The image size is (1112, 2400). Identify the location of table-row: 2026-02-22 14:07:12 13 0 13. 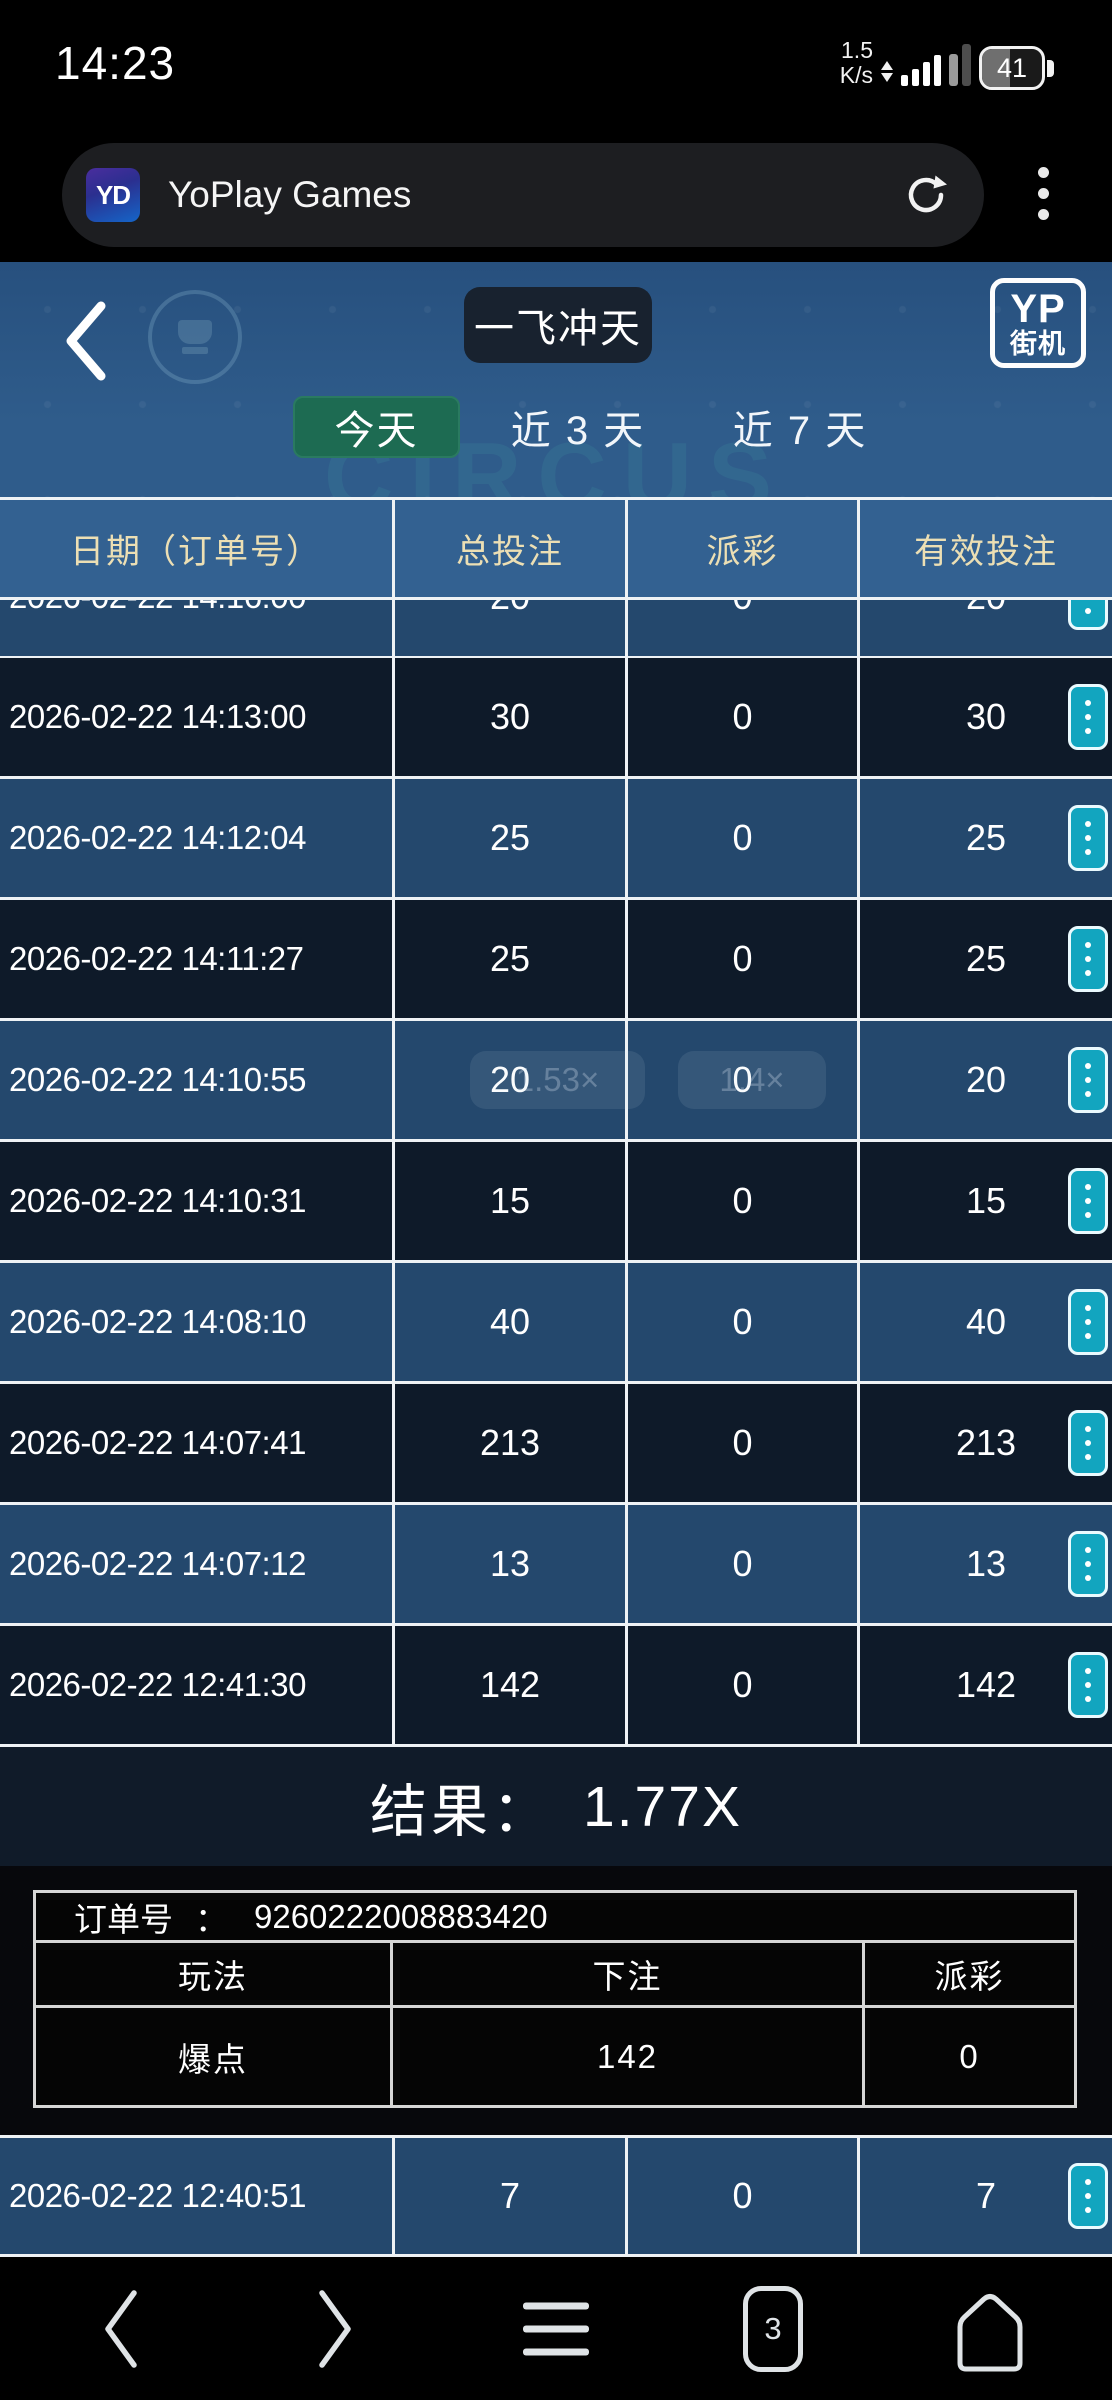
(556, 1565).